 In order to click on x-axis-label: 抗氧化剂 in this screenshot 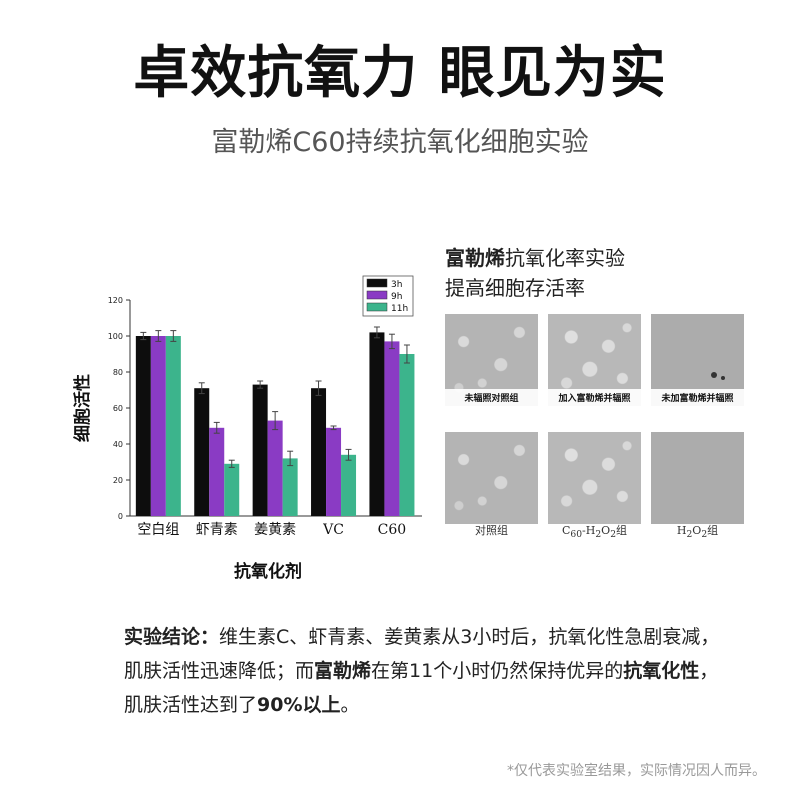, I will do `click(268, 571)`.